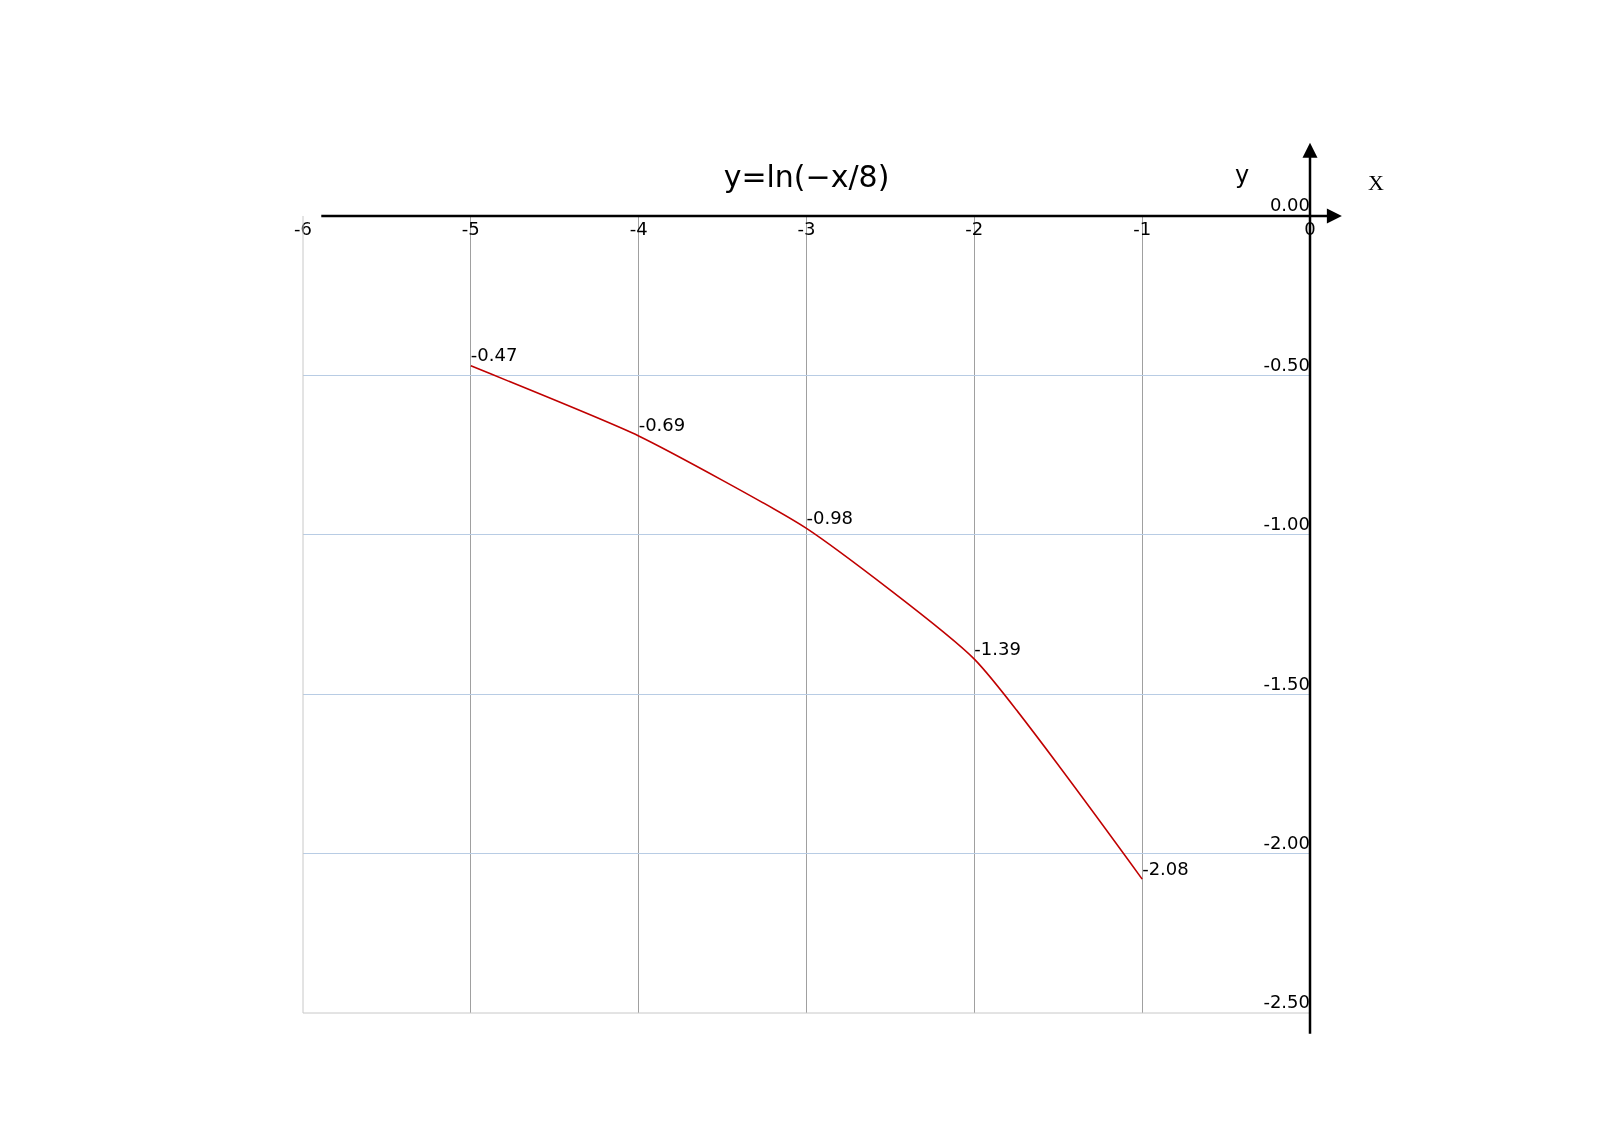 This screenshot has height=1127, width=1600. What do you see at coordinates (997, 648) in the screenshot?
I see `data-label: -1.39` at bounding box center [997, 648].